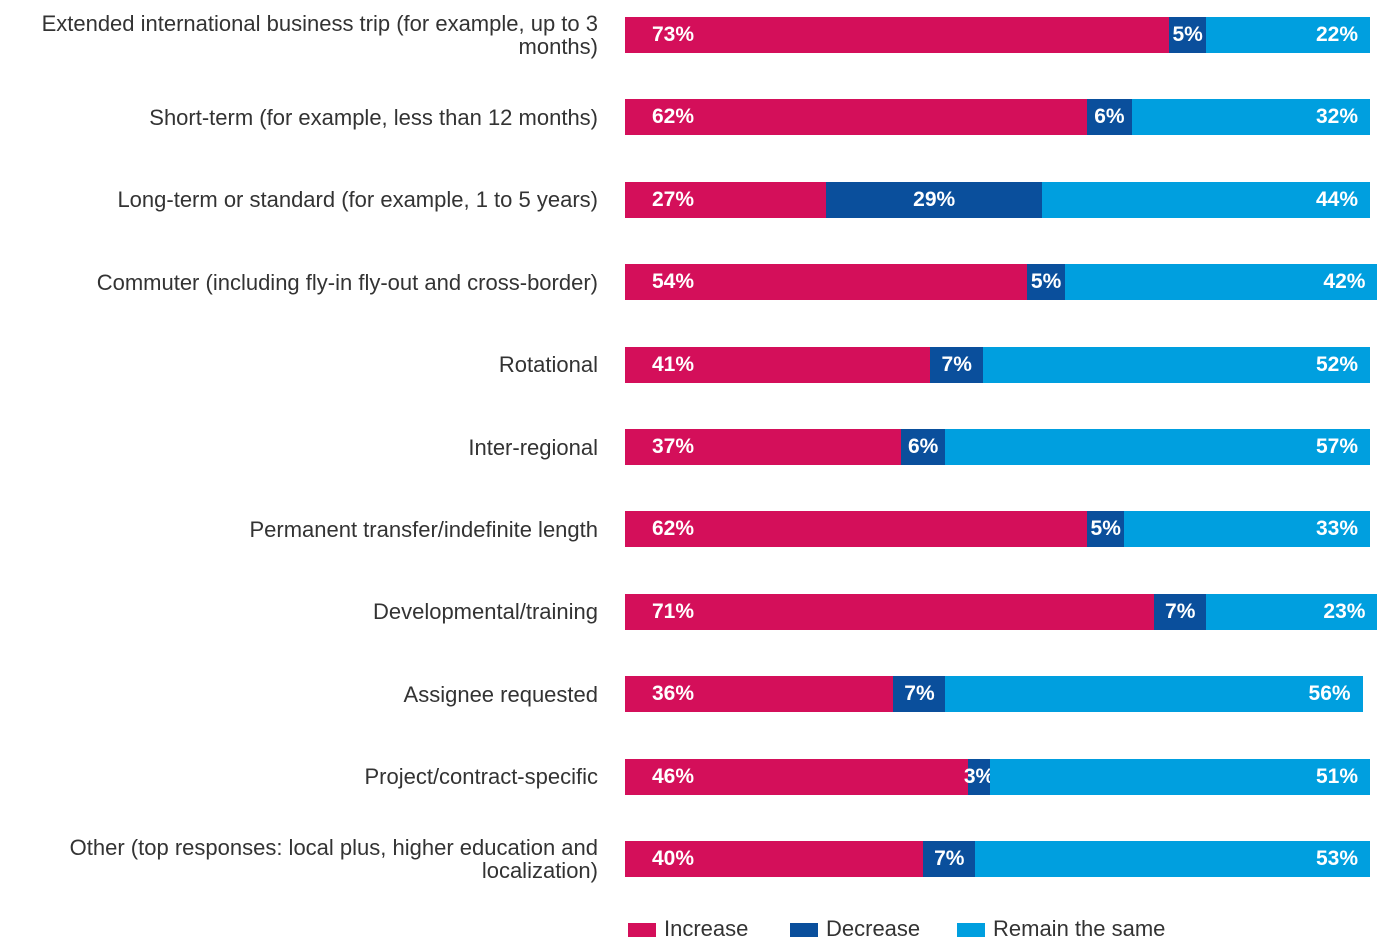  What do you see at coordinates (673, 34) in the screenshot?
I see `value-label: 73%` at bounding box center [673, 34].